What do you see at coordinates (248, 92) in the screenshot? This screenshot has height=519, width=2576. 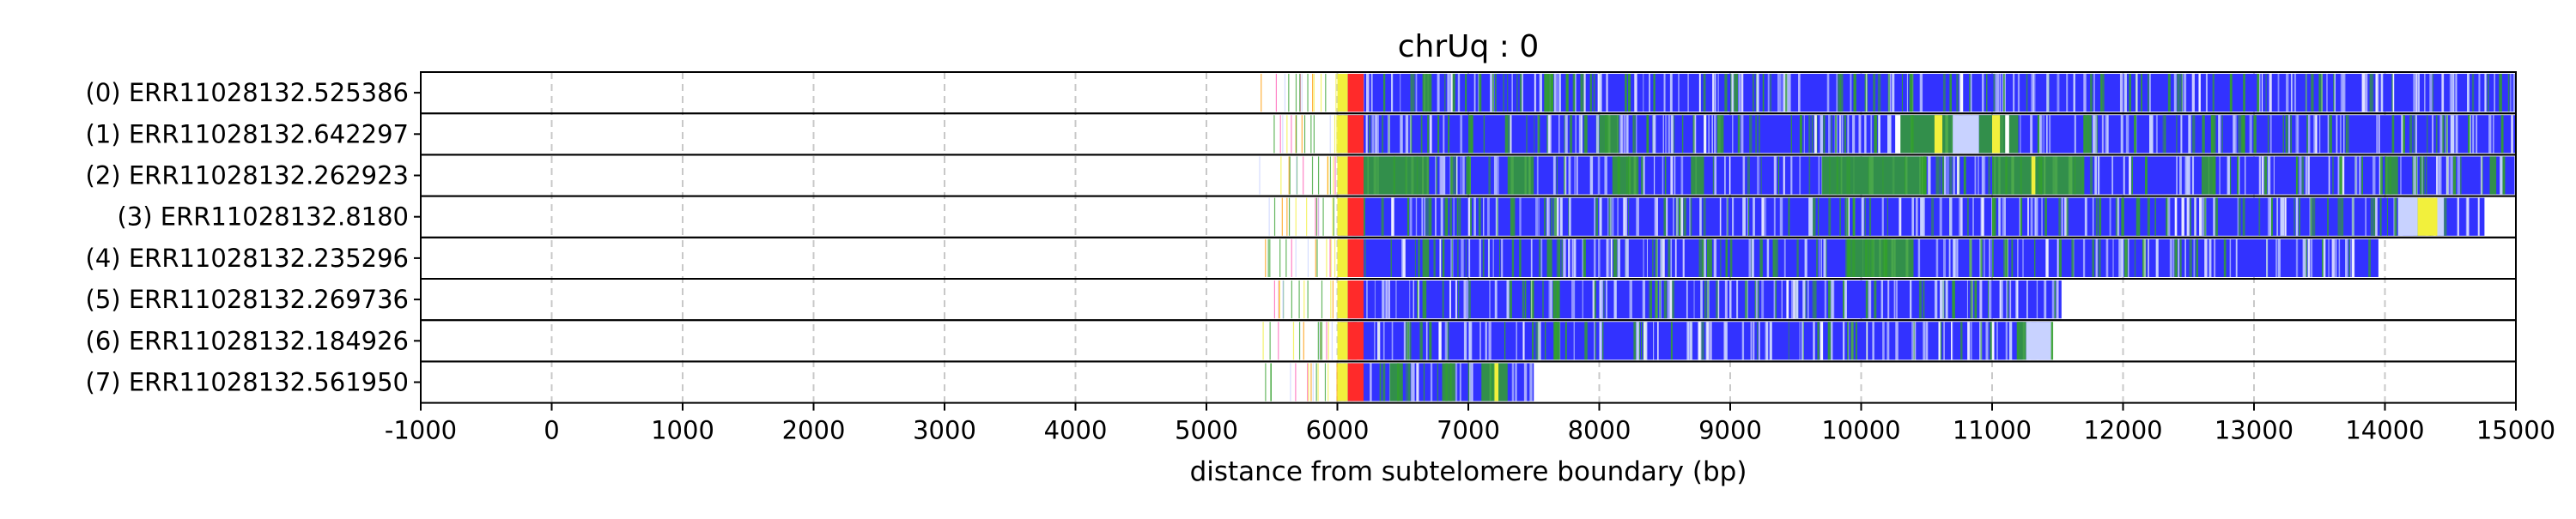 I see `row-label-0: (0) ERR11028132.525386` at bounding box center [248, 92].